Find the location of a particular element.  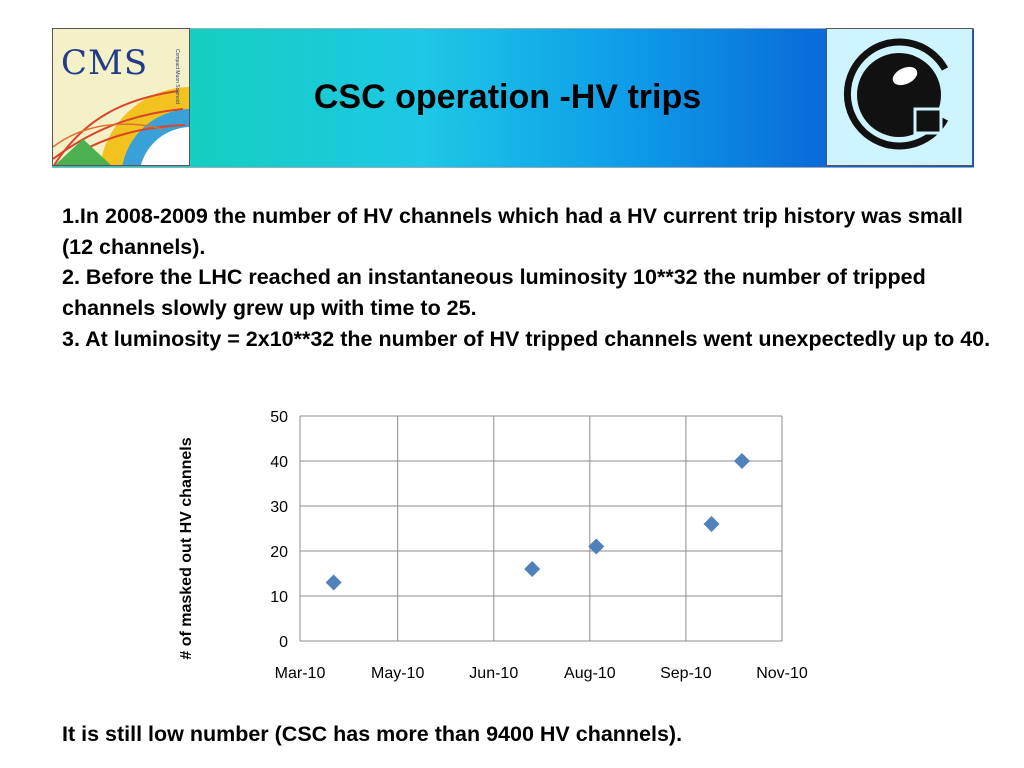

csc-logo is located at coordinates (899, 97).